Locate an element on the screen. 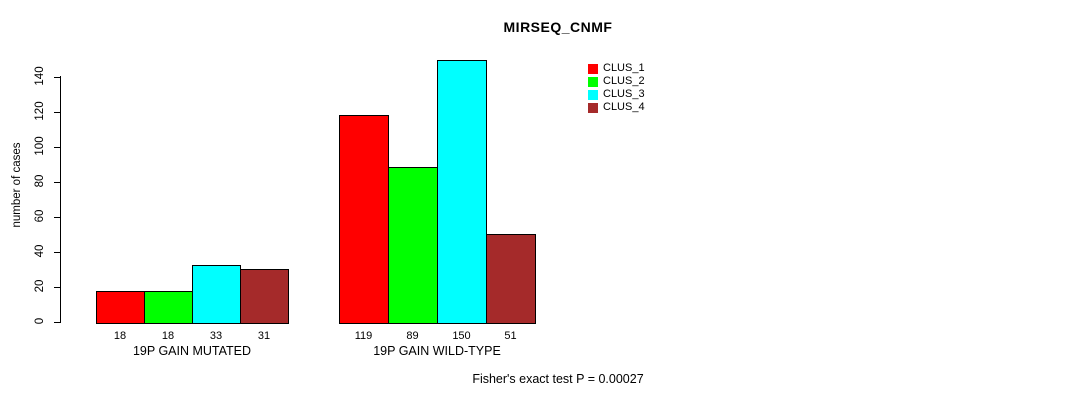 The height and width of the screenshot is (400, 1090). legend-label: CLUS_4 is located at coordinates (624, 107).